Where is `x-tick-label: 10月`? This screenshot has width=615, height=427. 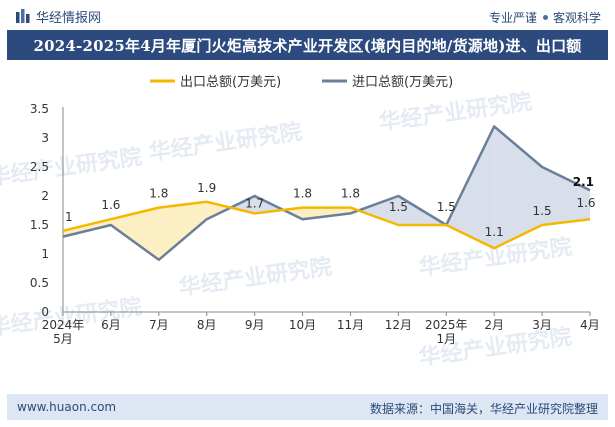
x-tick-label: 10月 is located at coordinates (302, 325).